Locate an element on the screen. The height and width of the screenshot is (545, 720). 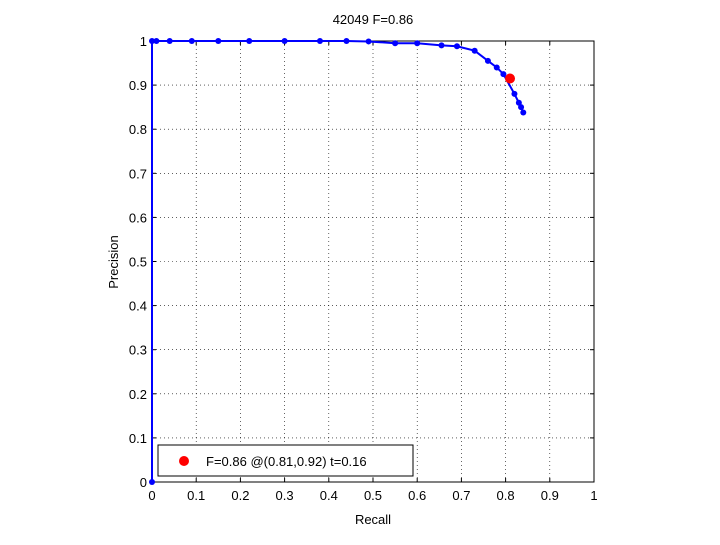
x-tick-label: 0.9 is located at coordinates (550, 495).